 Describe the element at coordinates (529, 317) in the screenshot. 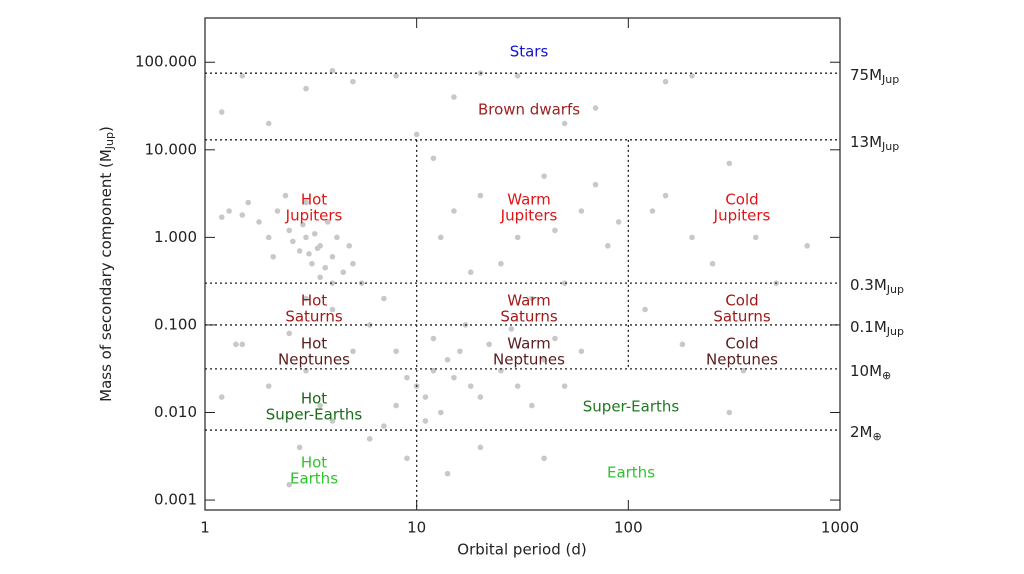

I see `region-label: Saturns` at that location.